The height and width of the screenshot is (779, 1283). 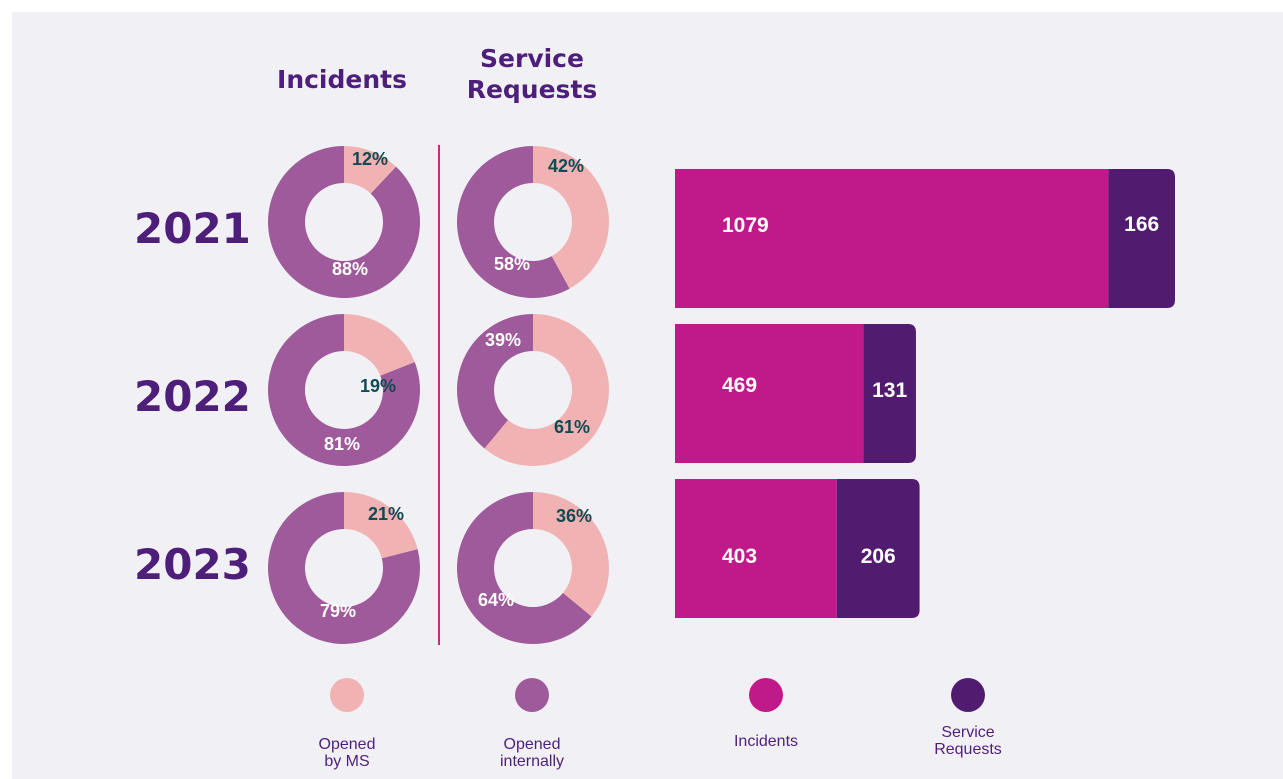 I want to click on donut-label-incidents-2023-opened-by-ms: 21%, so click(x=386, y=514).